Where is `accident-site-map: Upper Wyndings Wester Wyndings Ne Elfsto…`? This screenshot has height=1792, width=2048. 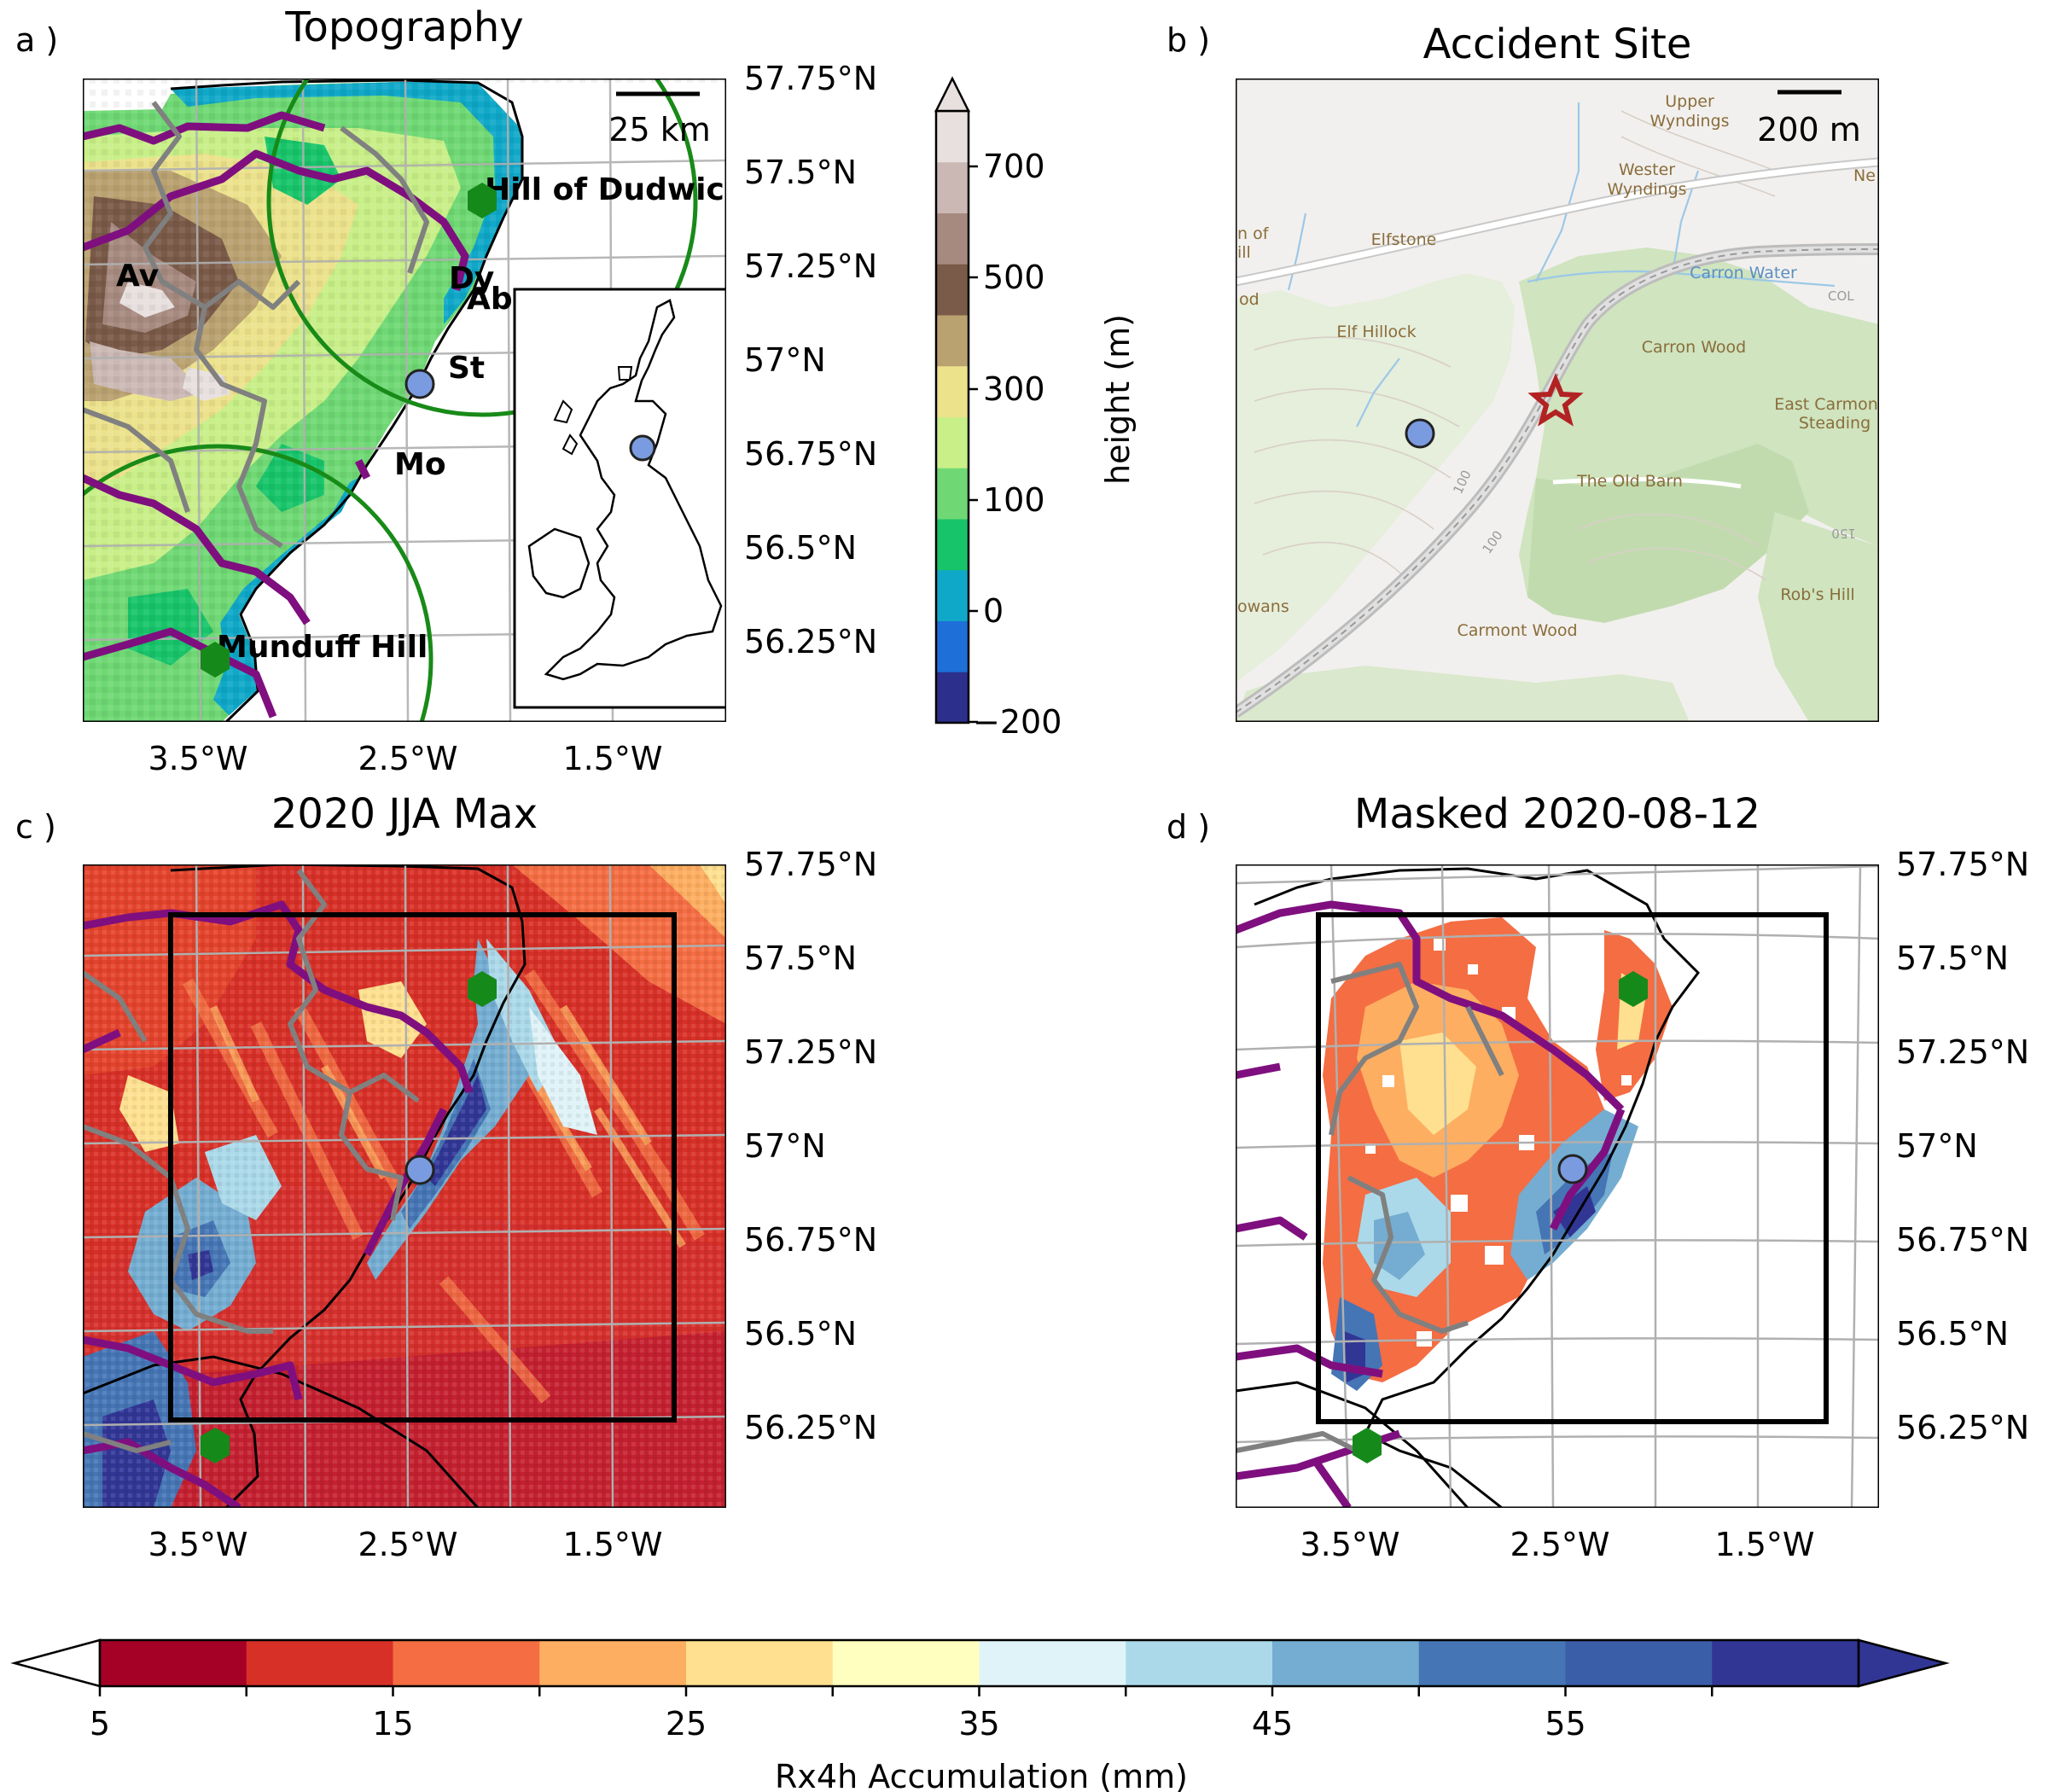
accident-site-map: Upper Wyndings Wester Wyndings Ne Elfsto… is located at coordinates (1557, 400).